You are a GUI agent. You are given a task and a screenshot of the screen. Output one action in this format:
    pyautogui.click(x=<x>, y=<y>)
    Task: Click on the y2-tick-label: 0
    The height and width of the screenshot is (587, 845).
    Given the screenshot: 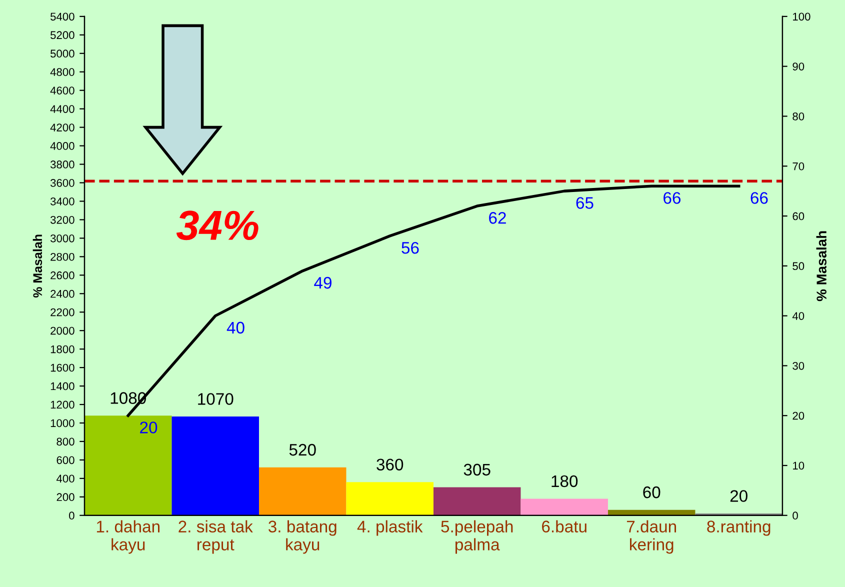 What is the action you would take?
    pyautogui.click(x=795, y=516)
    